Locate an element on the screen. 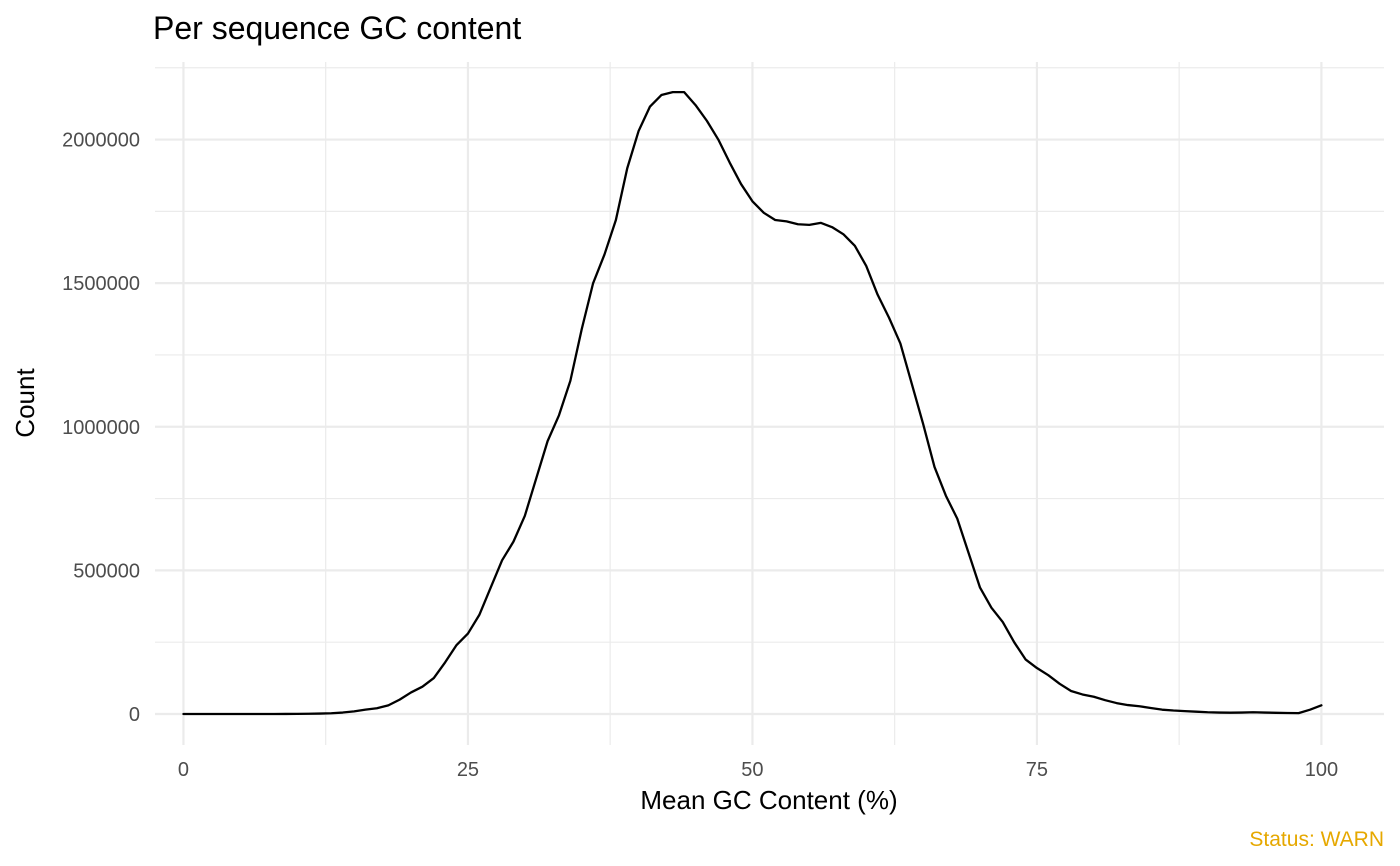  y-tick-label: 1500000 is located at coordinates (101, 284).